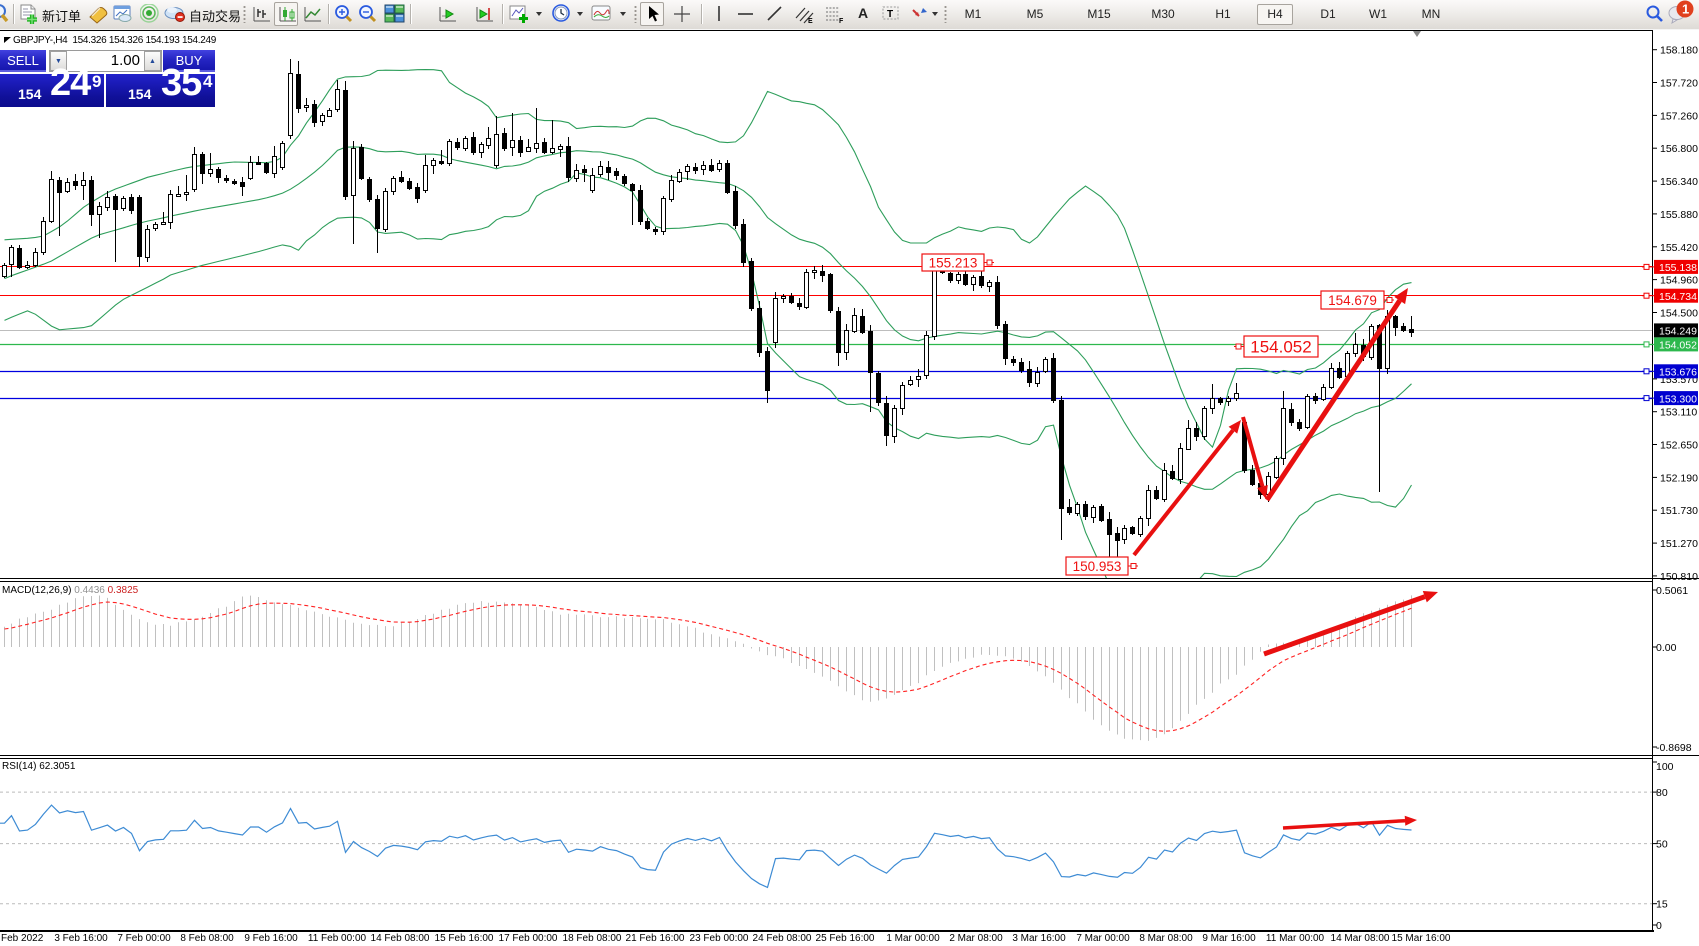 The image size is (1699, 946). Describe the element at coordinates (1103, 938) in the screenshot. I see `svg-text: 7 Mar 00:00` at that location.